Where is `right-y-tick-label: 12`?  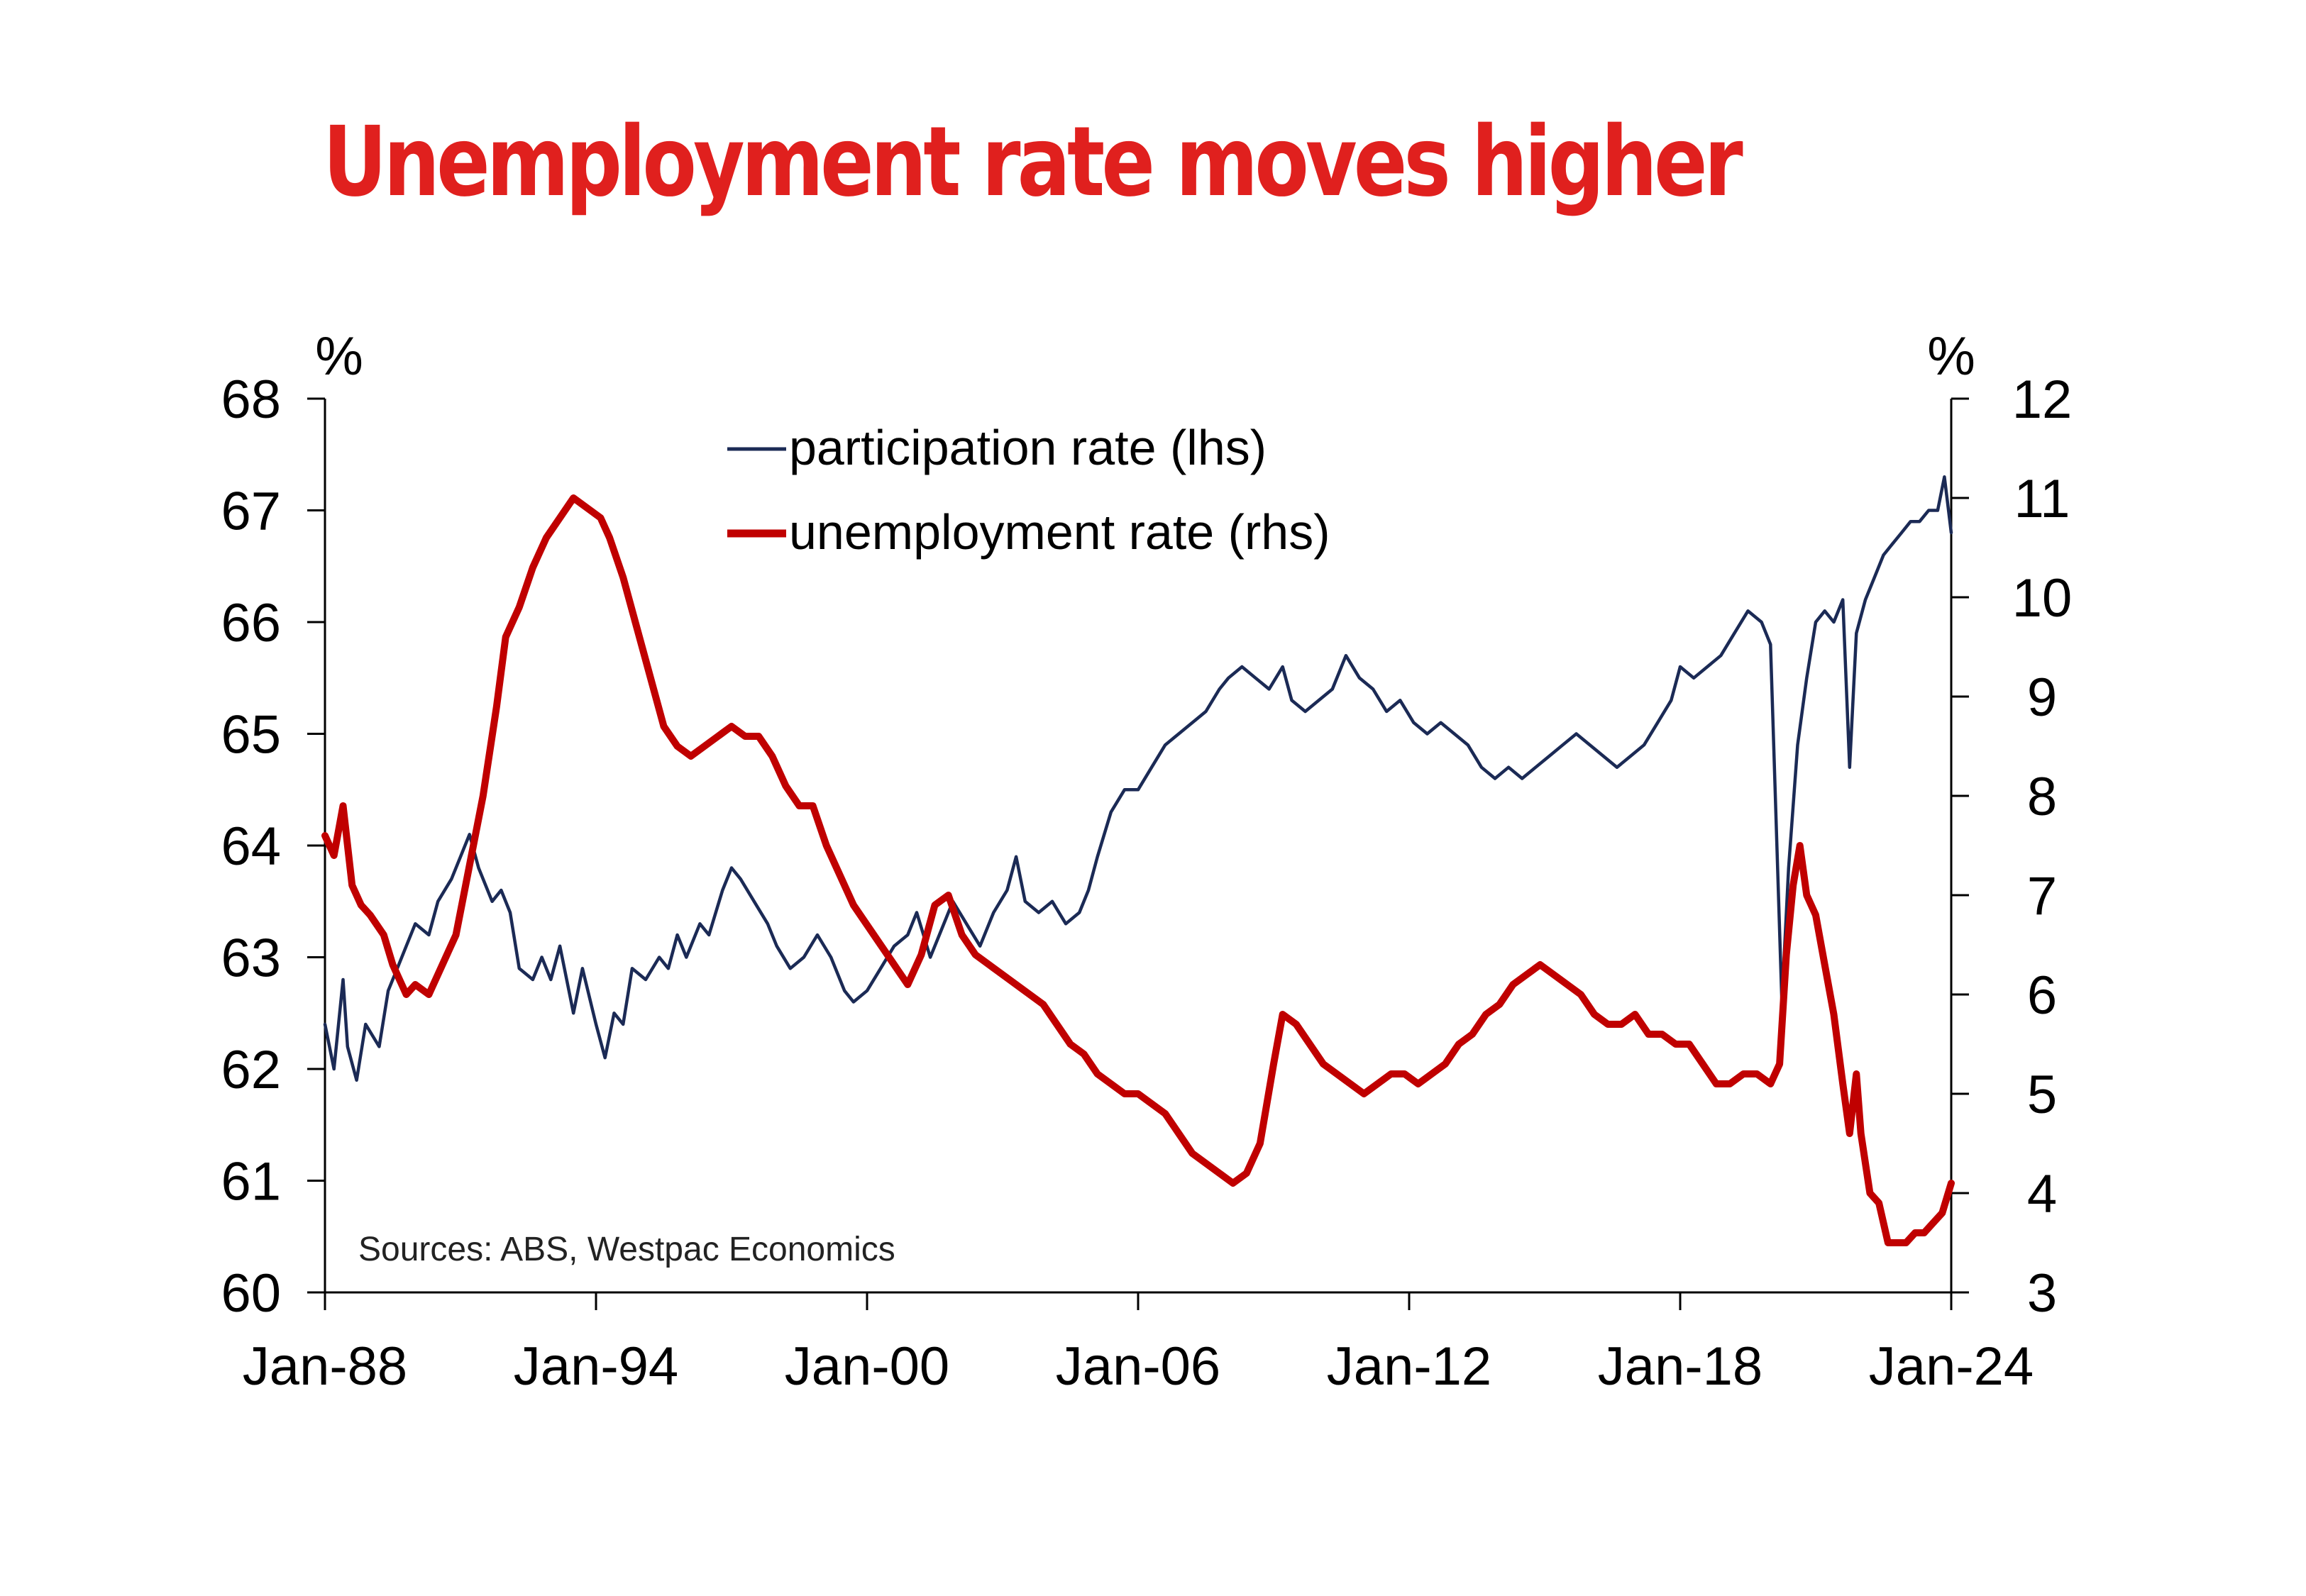
right-y-tick-label: 12 is located at coordinates (2043, 400).